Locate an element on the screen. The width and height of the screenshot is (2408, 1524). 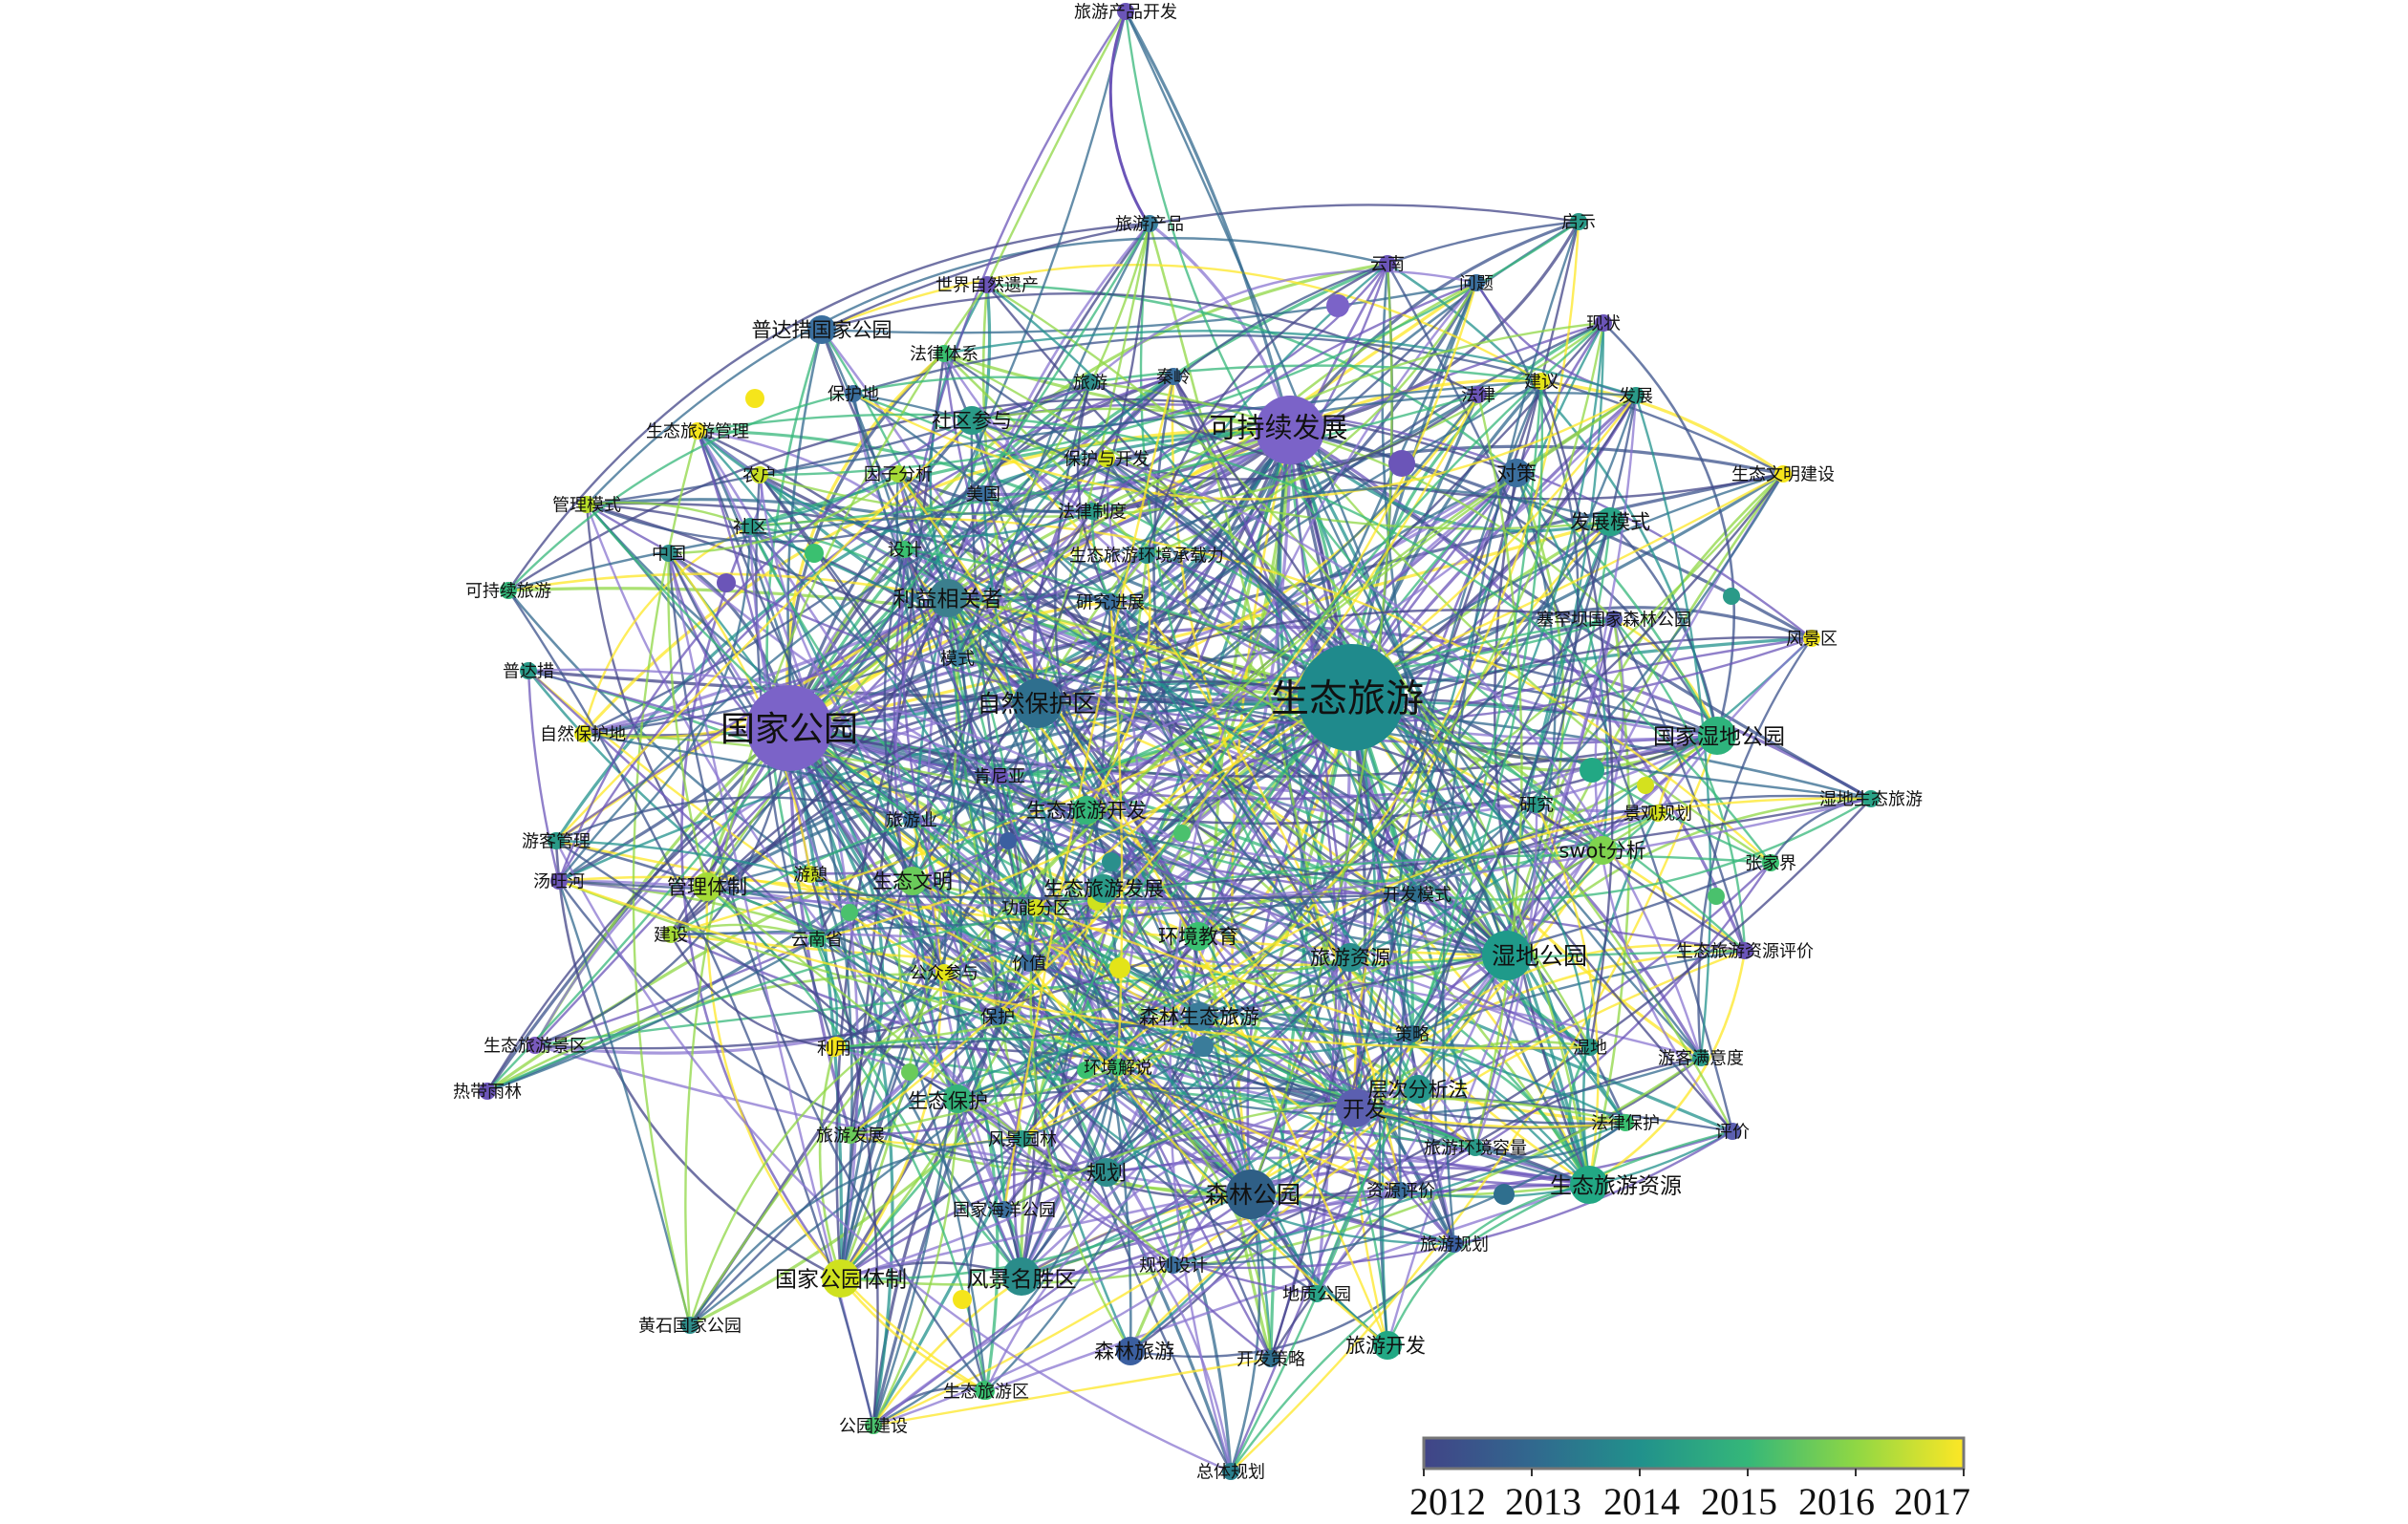
keyword-label: 管理体制 is located at coordinates (707, 888).